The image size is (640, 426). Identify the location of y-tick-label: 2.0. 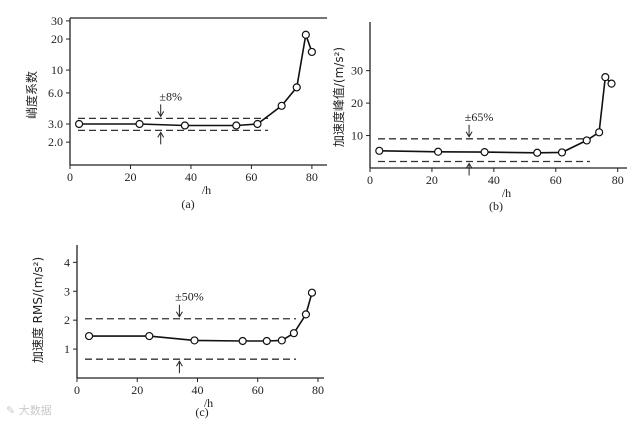
(55, 142).